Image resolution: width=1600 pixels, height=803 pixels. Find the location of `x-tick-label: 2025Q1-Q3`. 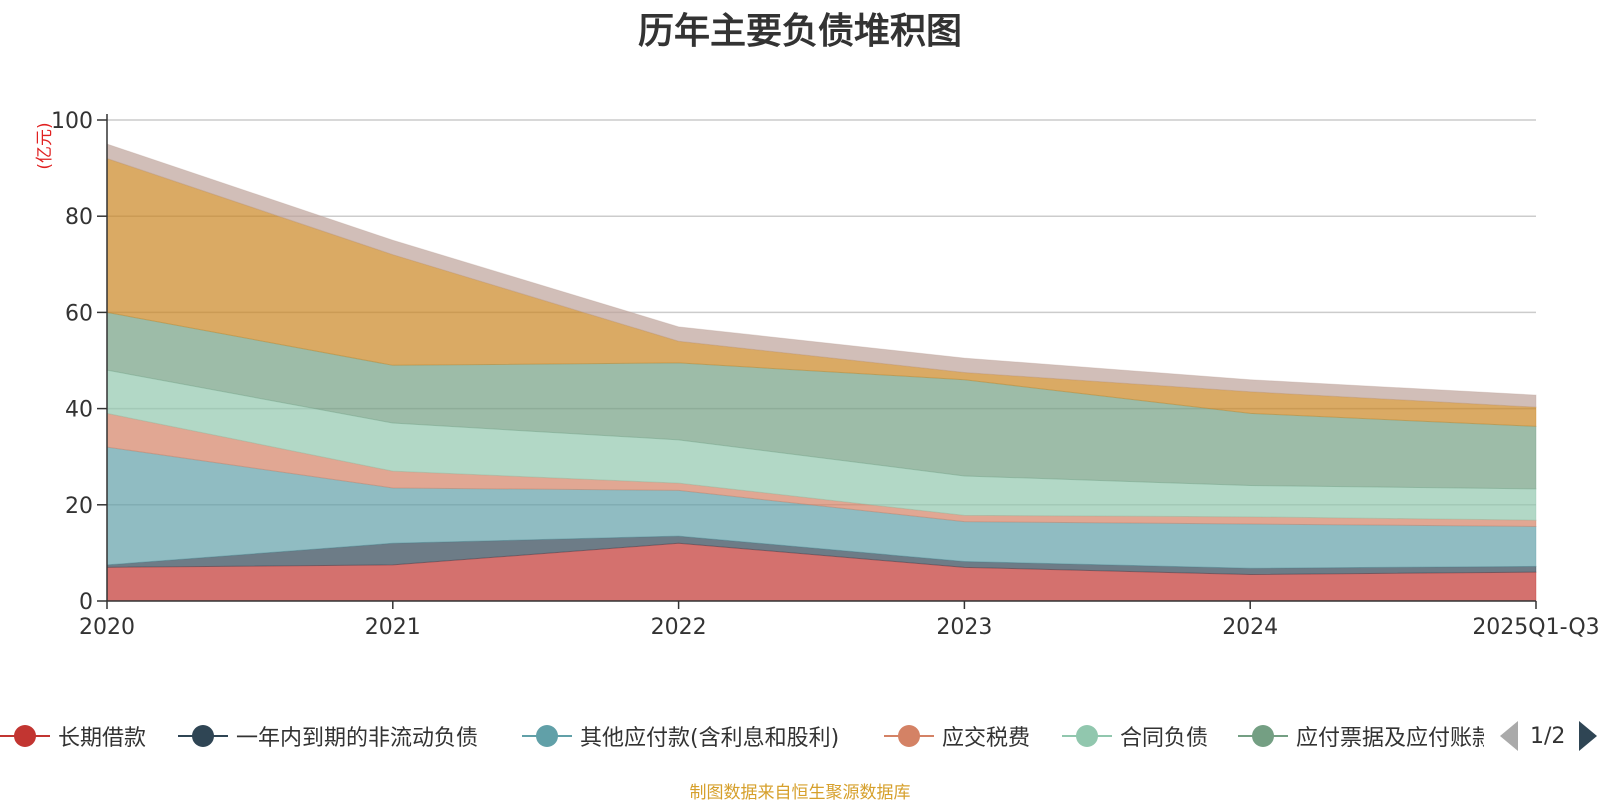

x-tick-label: 2025Q1-Q3 is located at coordinates (1535, 627).